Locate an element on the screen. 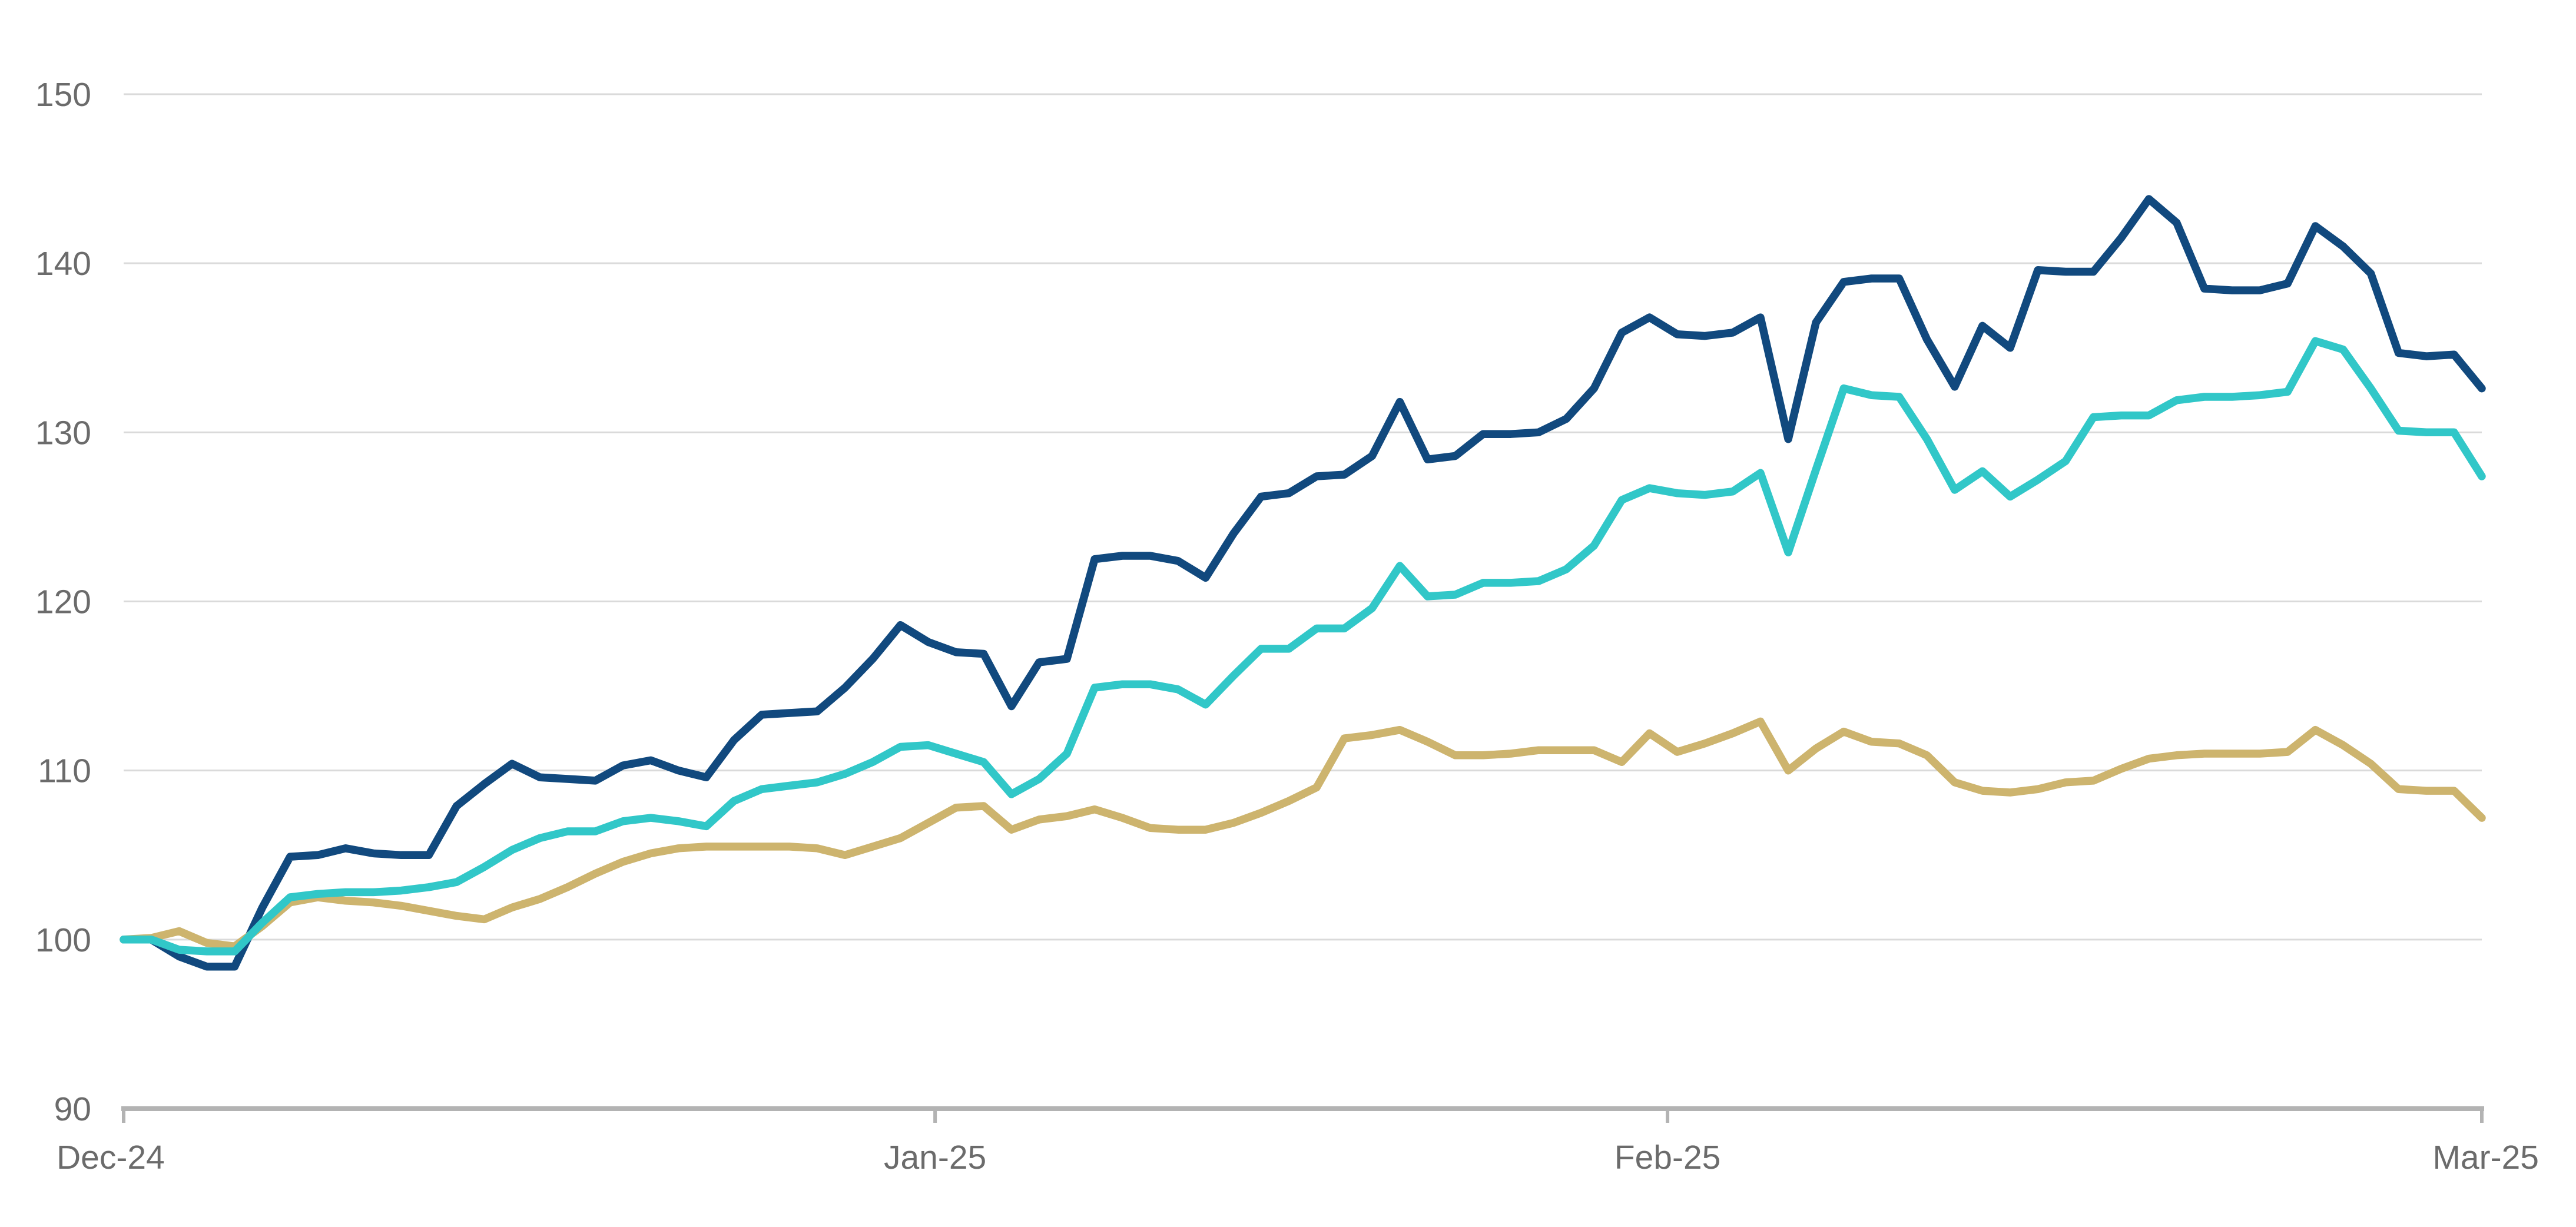  y-tick-label-150: 150 is located at coordinates (63, 95).